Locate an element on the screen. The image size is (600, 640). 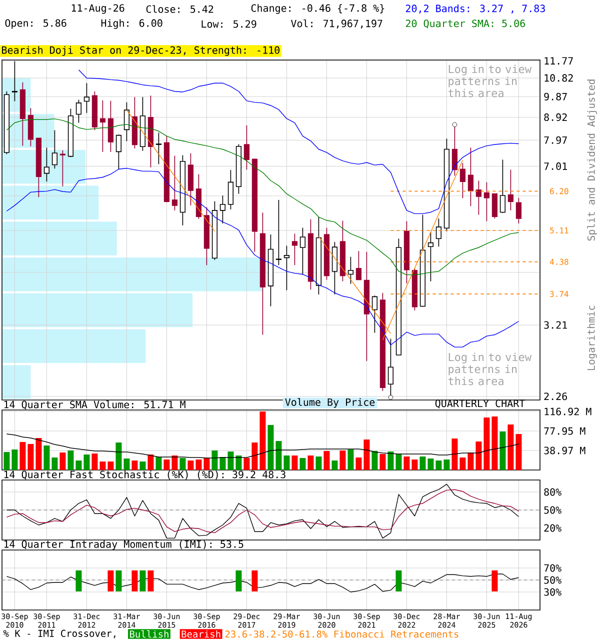
y-tick-label: 20% is located at coordinates (553, 528).